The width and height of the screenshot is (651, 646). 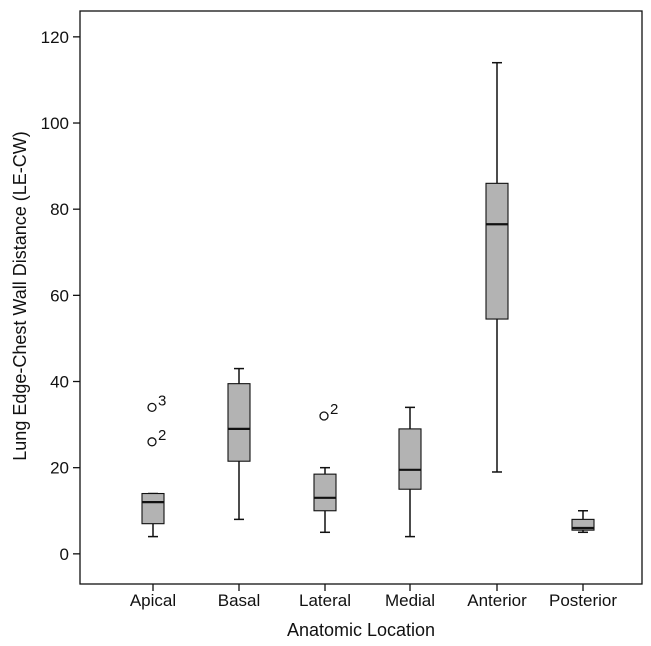 What do you see at coordinates (497, 600) in the screenshot?
I see `x-tick-label: Anterior` at bounding box center [497, 600].